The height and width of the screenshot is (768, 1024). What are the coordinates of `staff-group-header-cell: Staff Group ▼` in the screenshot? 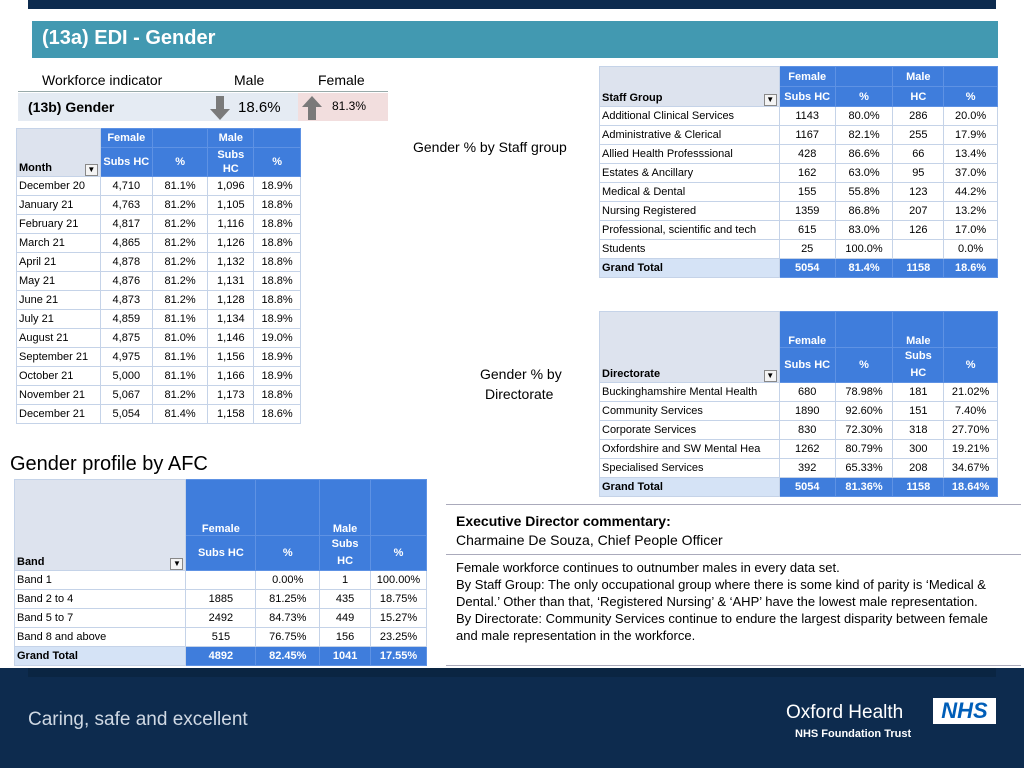 It's located at (689, 86).